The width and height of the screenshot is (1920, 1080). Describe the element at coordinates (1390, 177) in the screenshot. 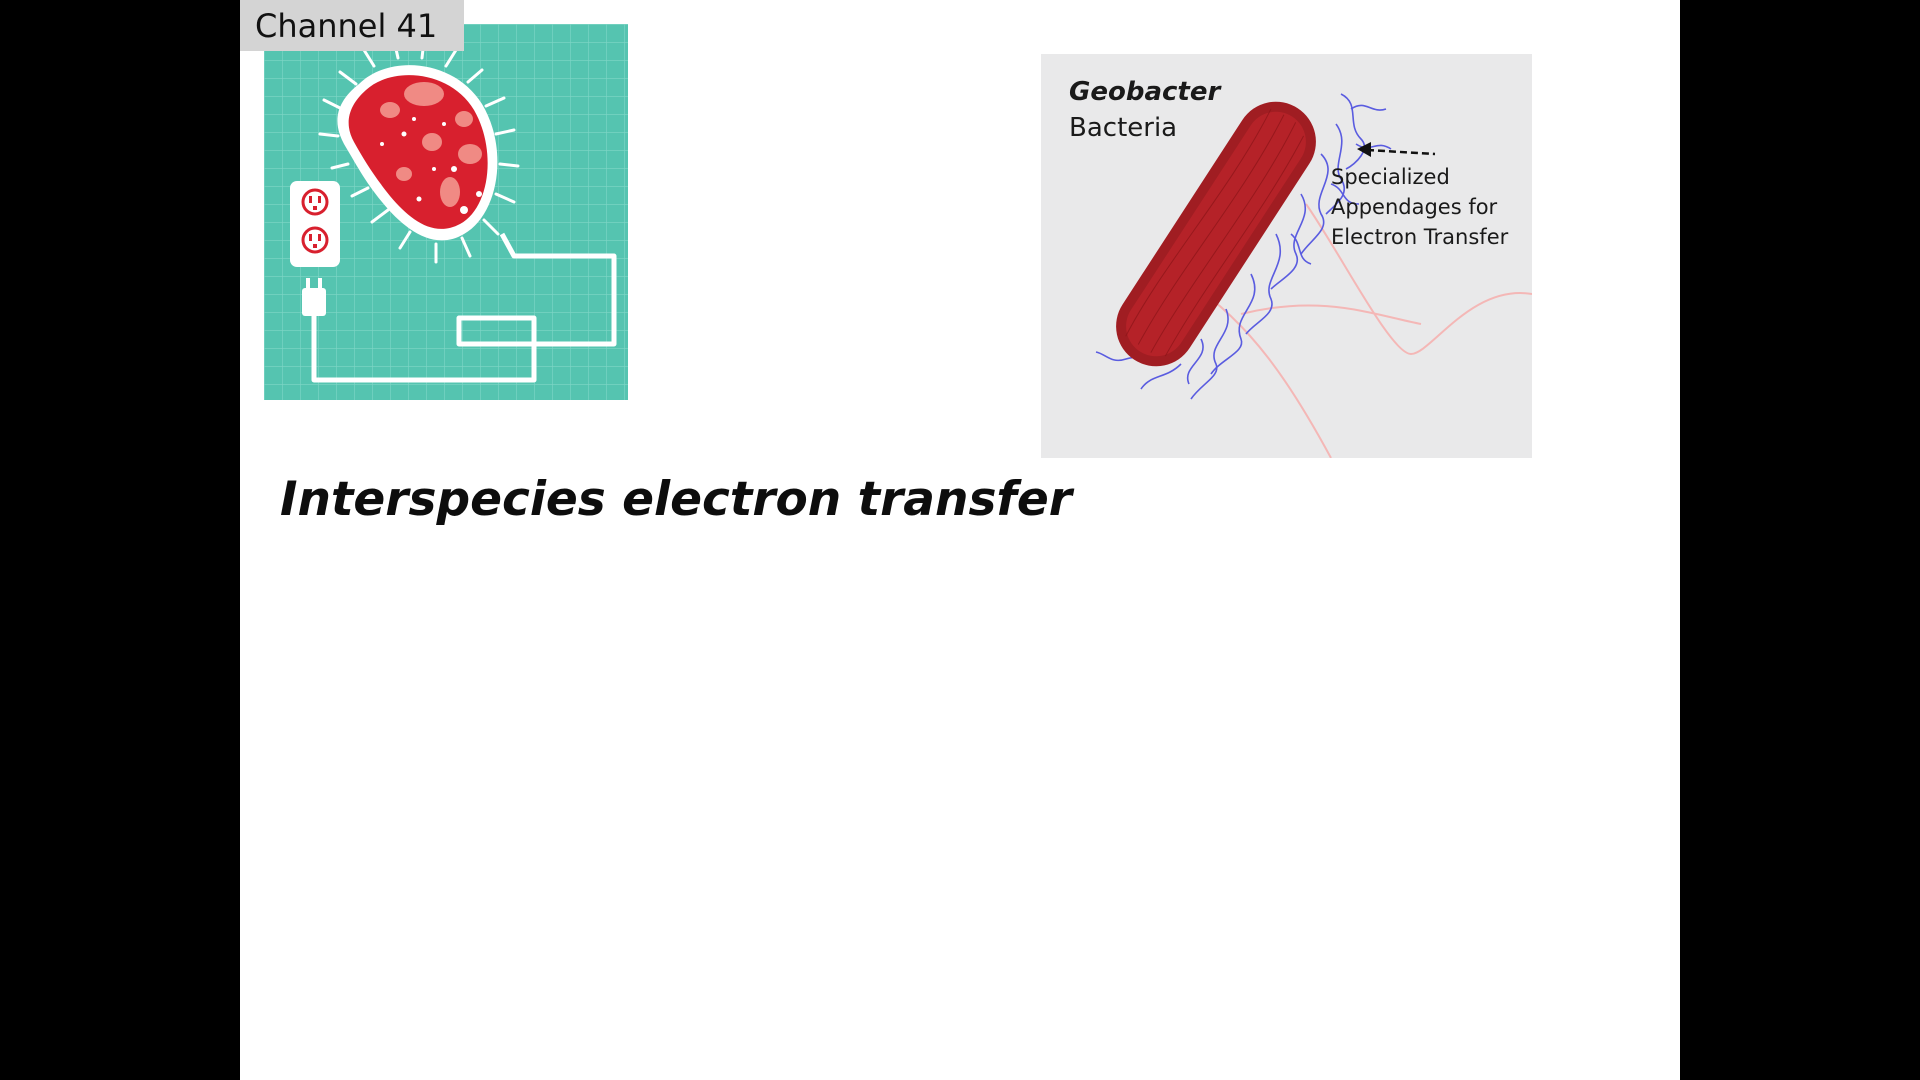

I see `annotation-line: Specialized` at that location.